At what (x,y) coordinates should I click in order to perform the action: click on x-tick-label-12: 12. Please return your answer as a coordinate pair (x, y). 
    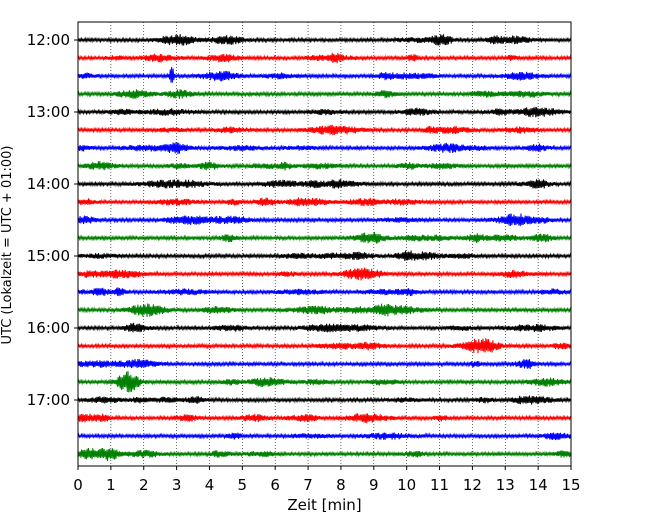
    Looking at the image, I should click on (472, 485).